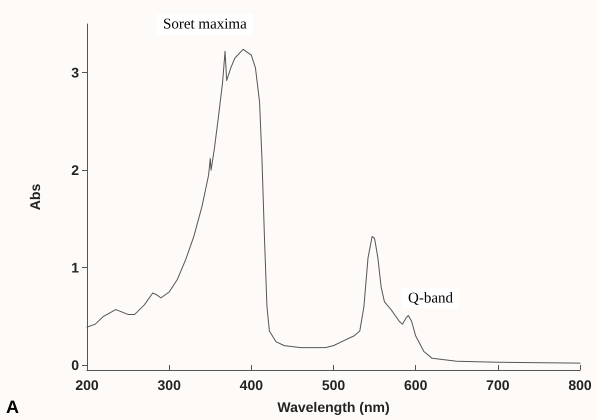 The height and width of the screenshot is (420, 597). What do you see at coordinates (498, 385) in the screenshot?
I see `x-tick-label: 700` at bounding box center [498, 385].